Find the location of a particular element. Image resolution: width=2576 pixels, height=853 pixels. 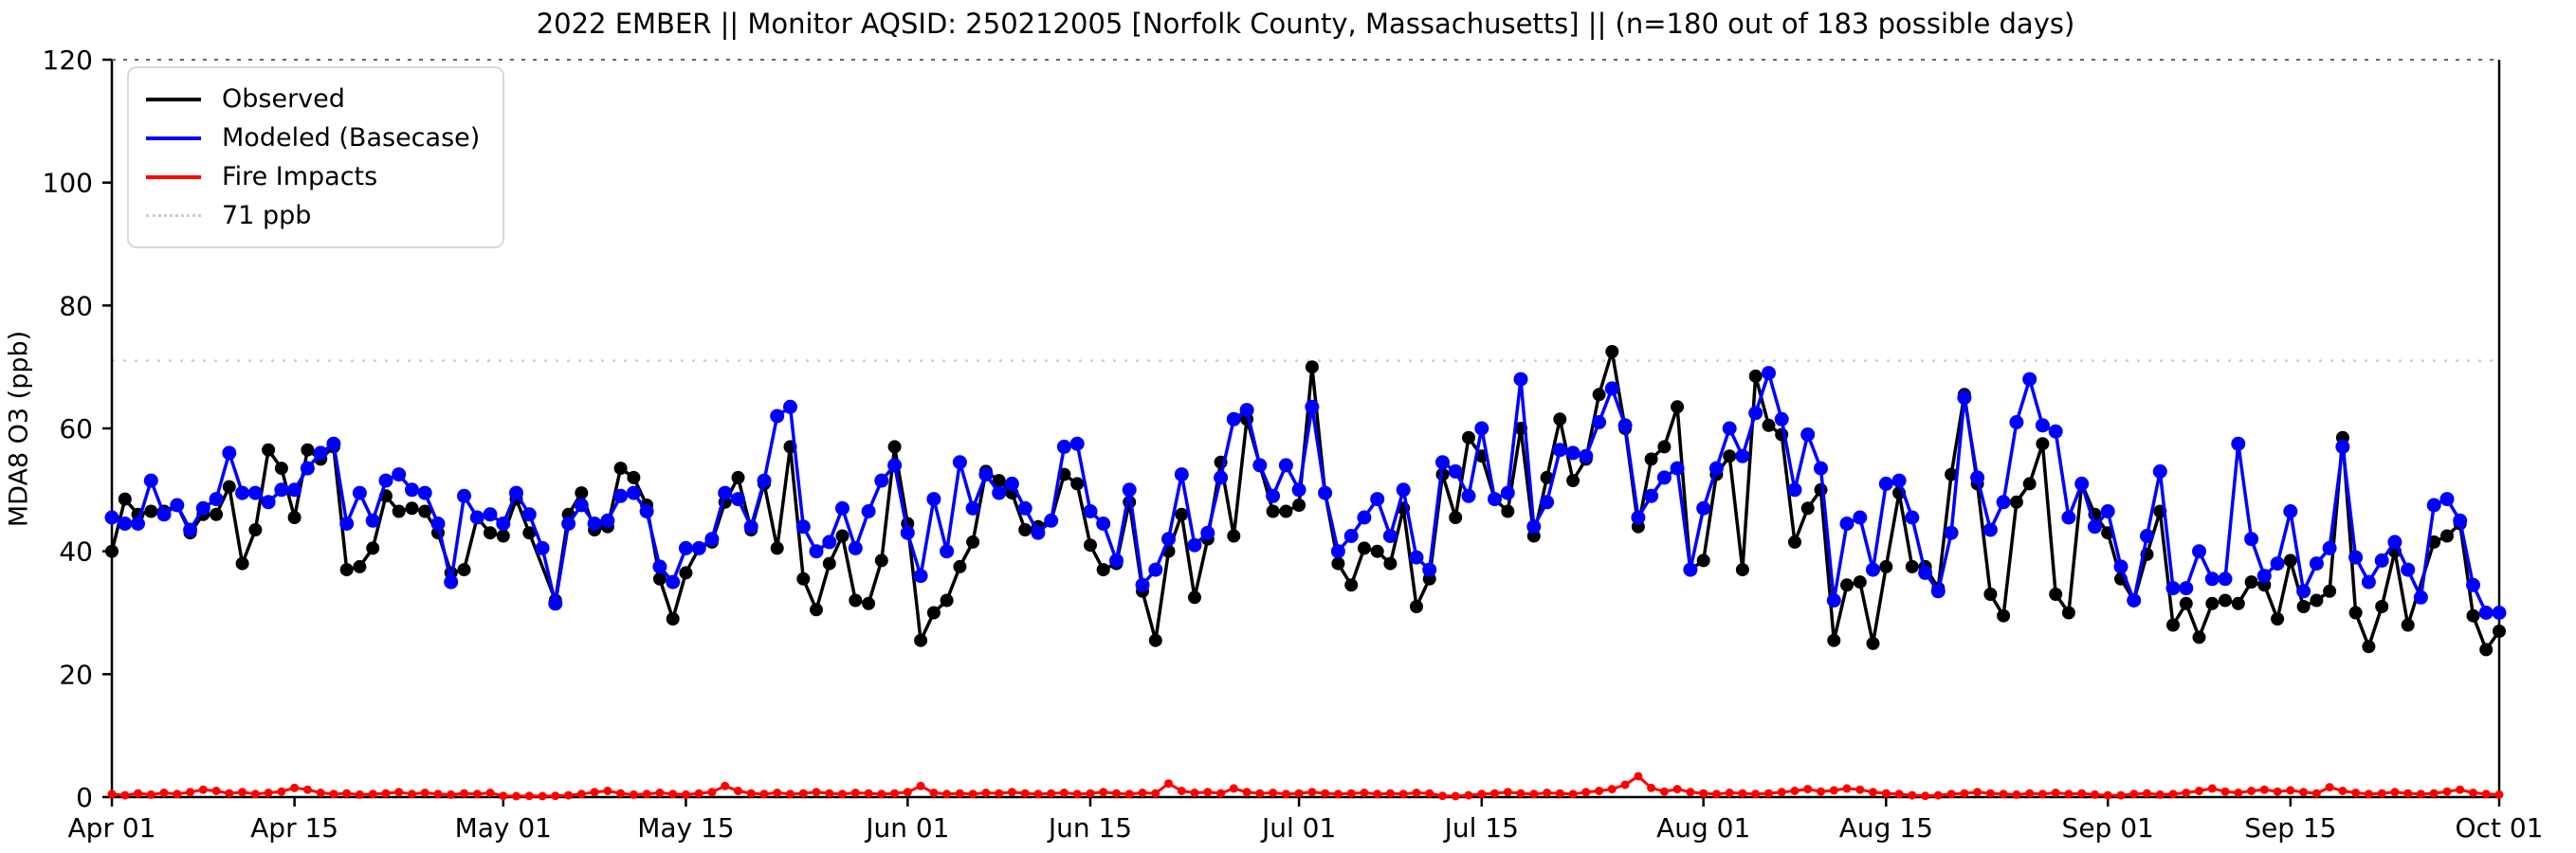

x-tick-label: Jun 15 is located at coordinates (1089, 828).